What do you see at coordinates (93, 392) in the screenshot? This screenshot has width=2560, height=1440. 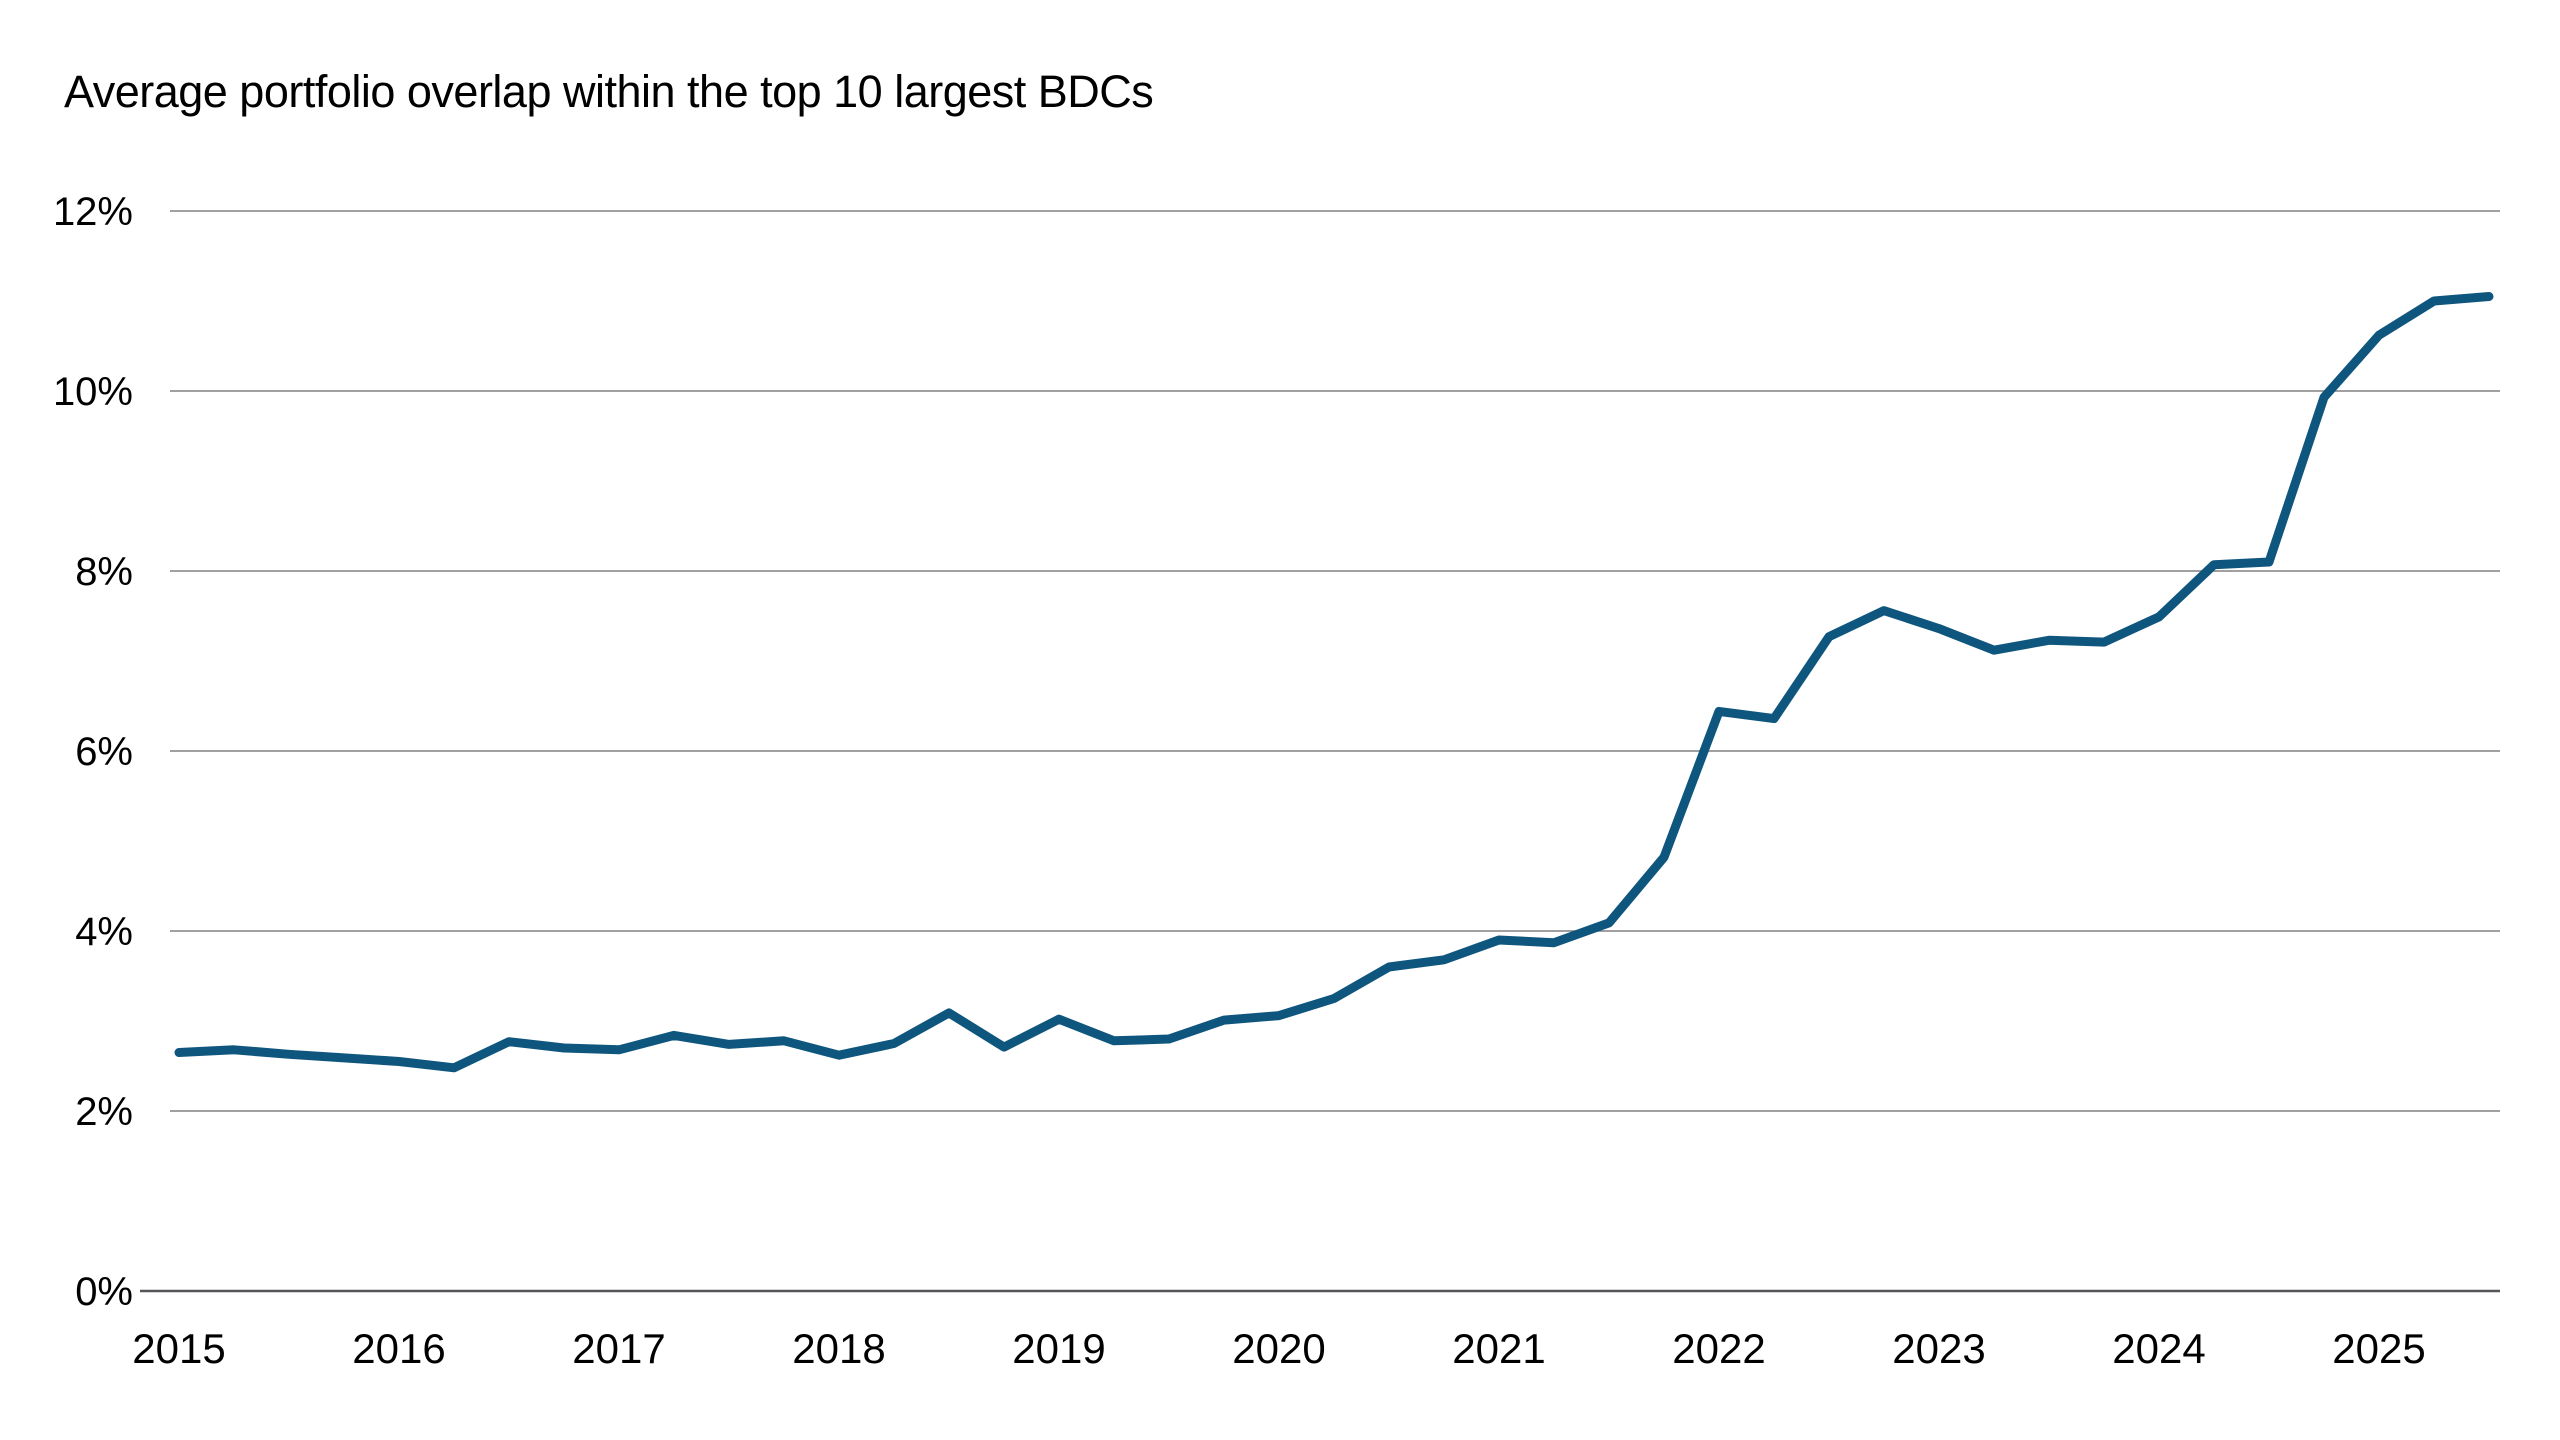 I see `y-tick-label: 10%` at bounding box center [93, 392].